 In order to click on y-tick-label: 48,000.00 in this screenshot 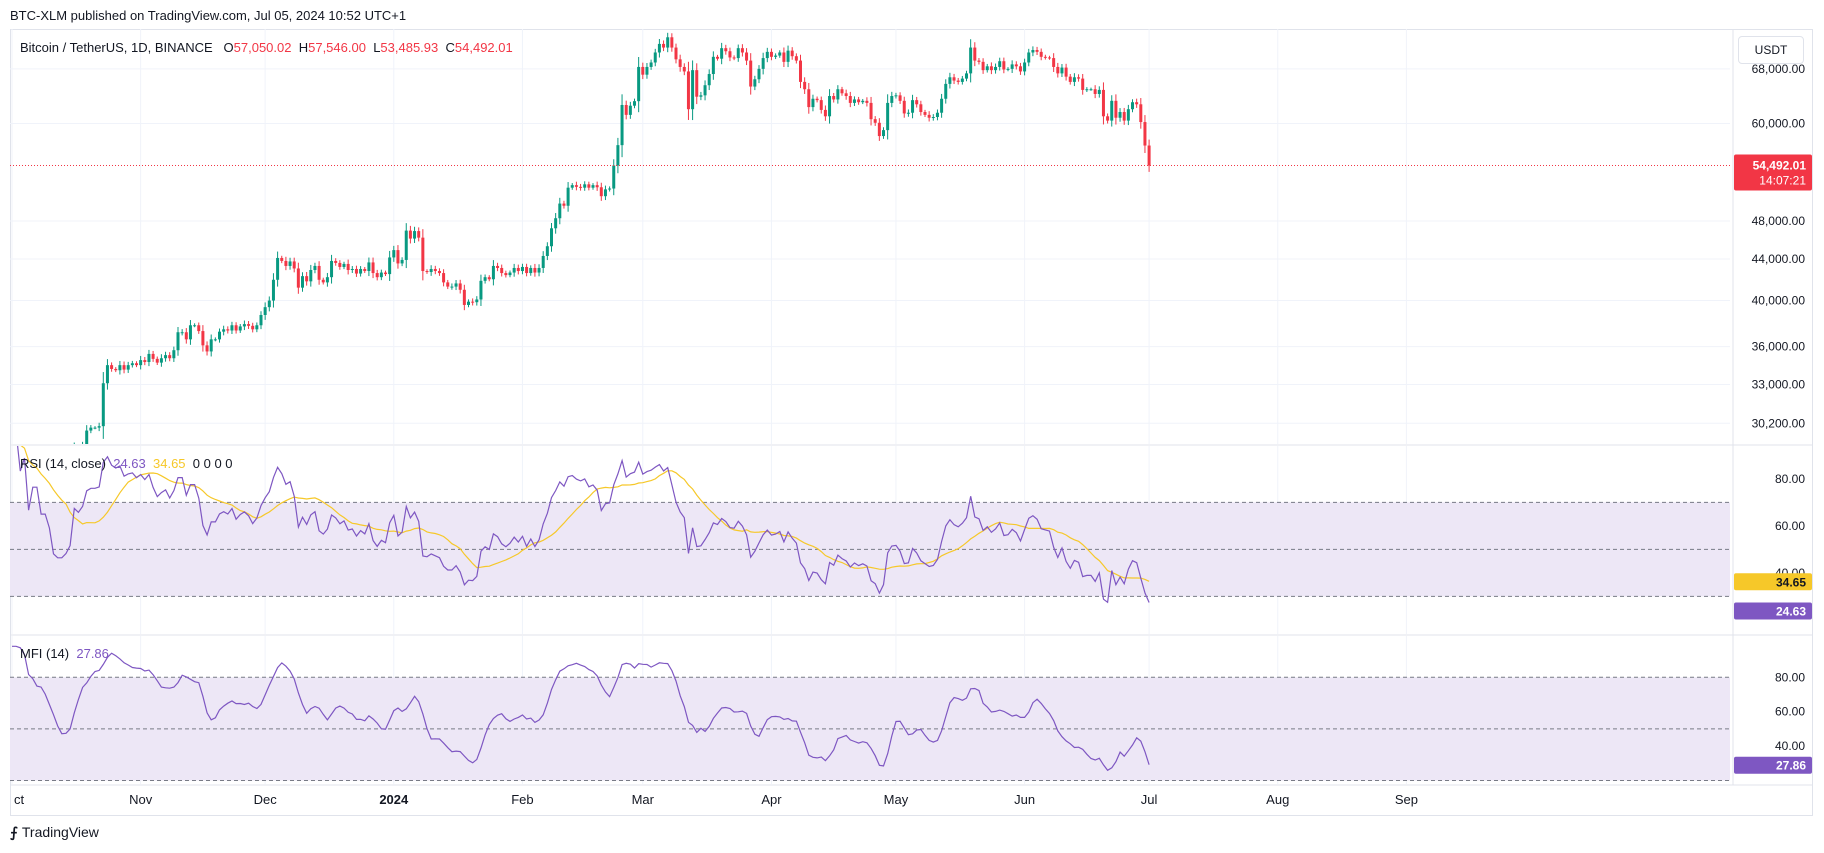, I will do `click(1779, 221)`.